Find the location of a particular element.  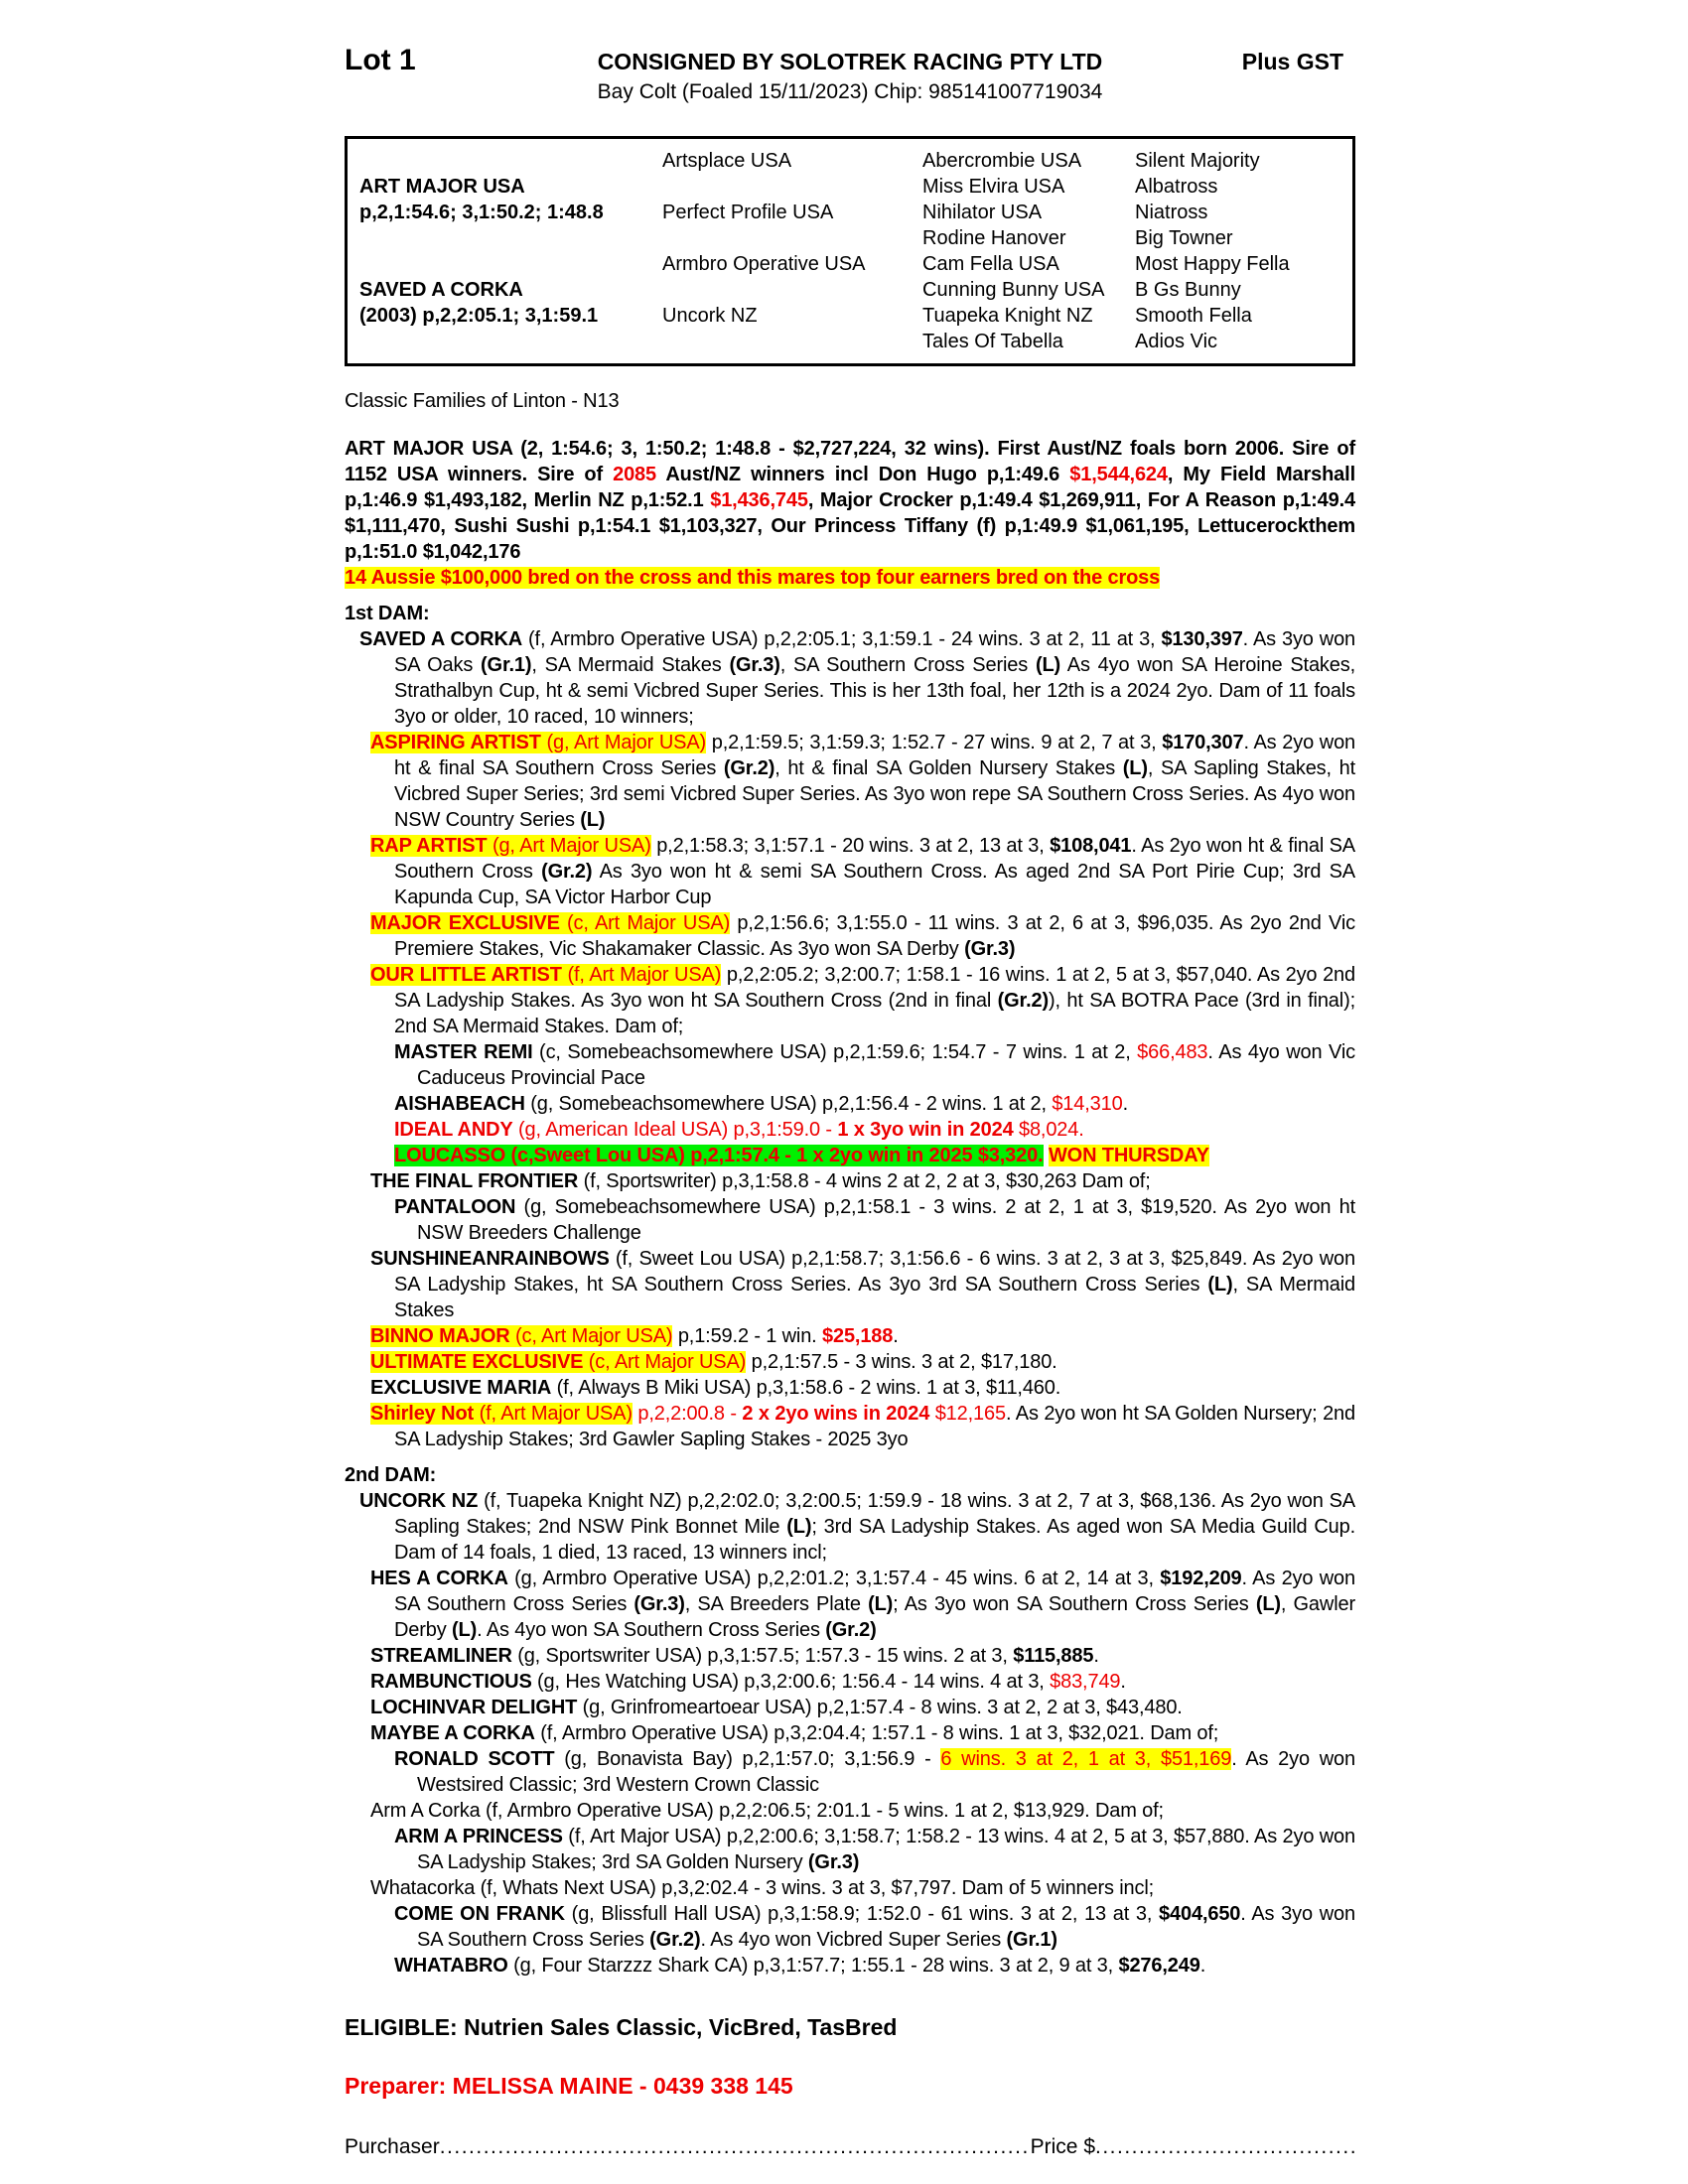

text-segment: COME ON FRANK is located at coordinates (479, 1914).